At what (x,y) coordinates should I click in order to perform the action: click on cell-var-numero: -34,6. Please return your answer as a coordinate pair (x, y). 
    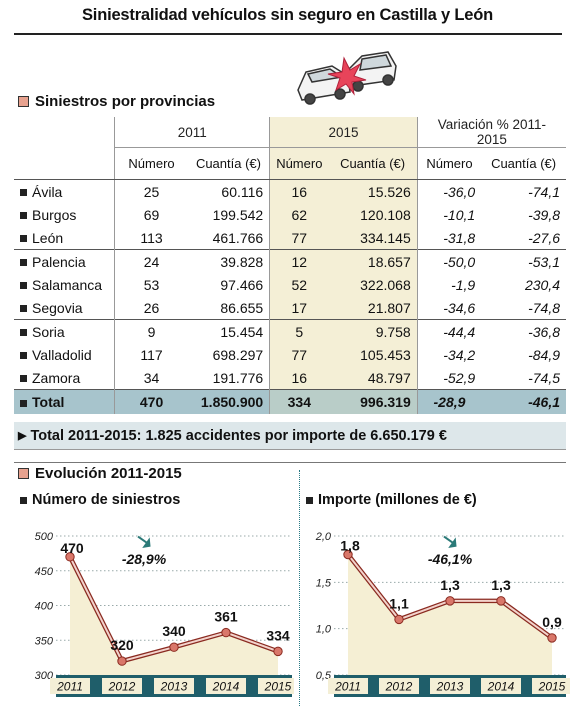
    Looking at the image, I should click on (449, 308).